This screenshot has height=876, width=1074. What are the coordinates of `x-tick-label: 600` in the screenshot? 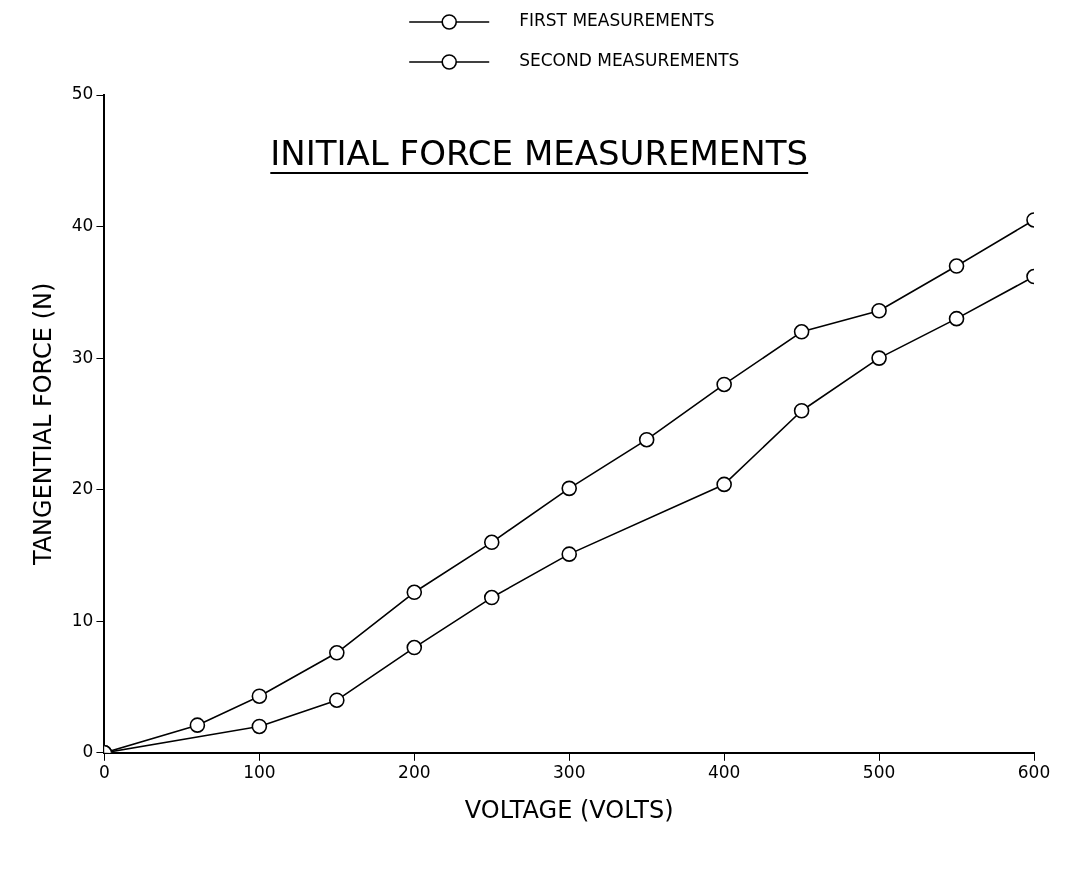 It's located at (1034, 772).